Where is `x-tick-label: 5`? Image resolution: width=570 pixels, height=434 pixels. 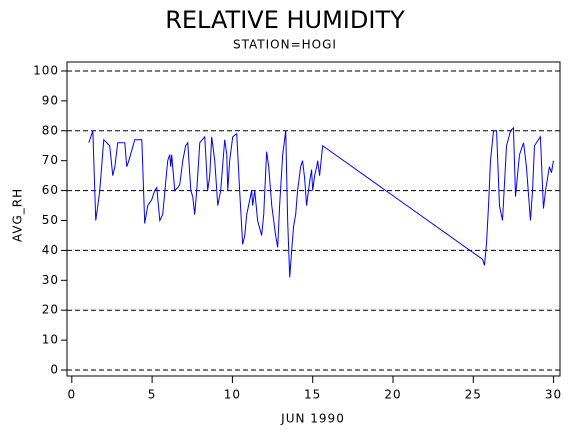 x-tick-label: 5 is located at coordinates (152, 395).